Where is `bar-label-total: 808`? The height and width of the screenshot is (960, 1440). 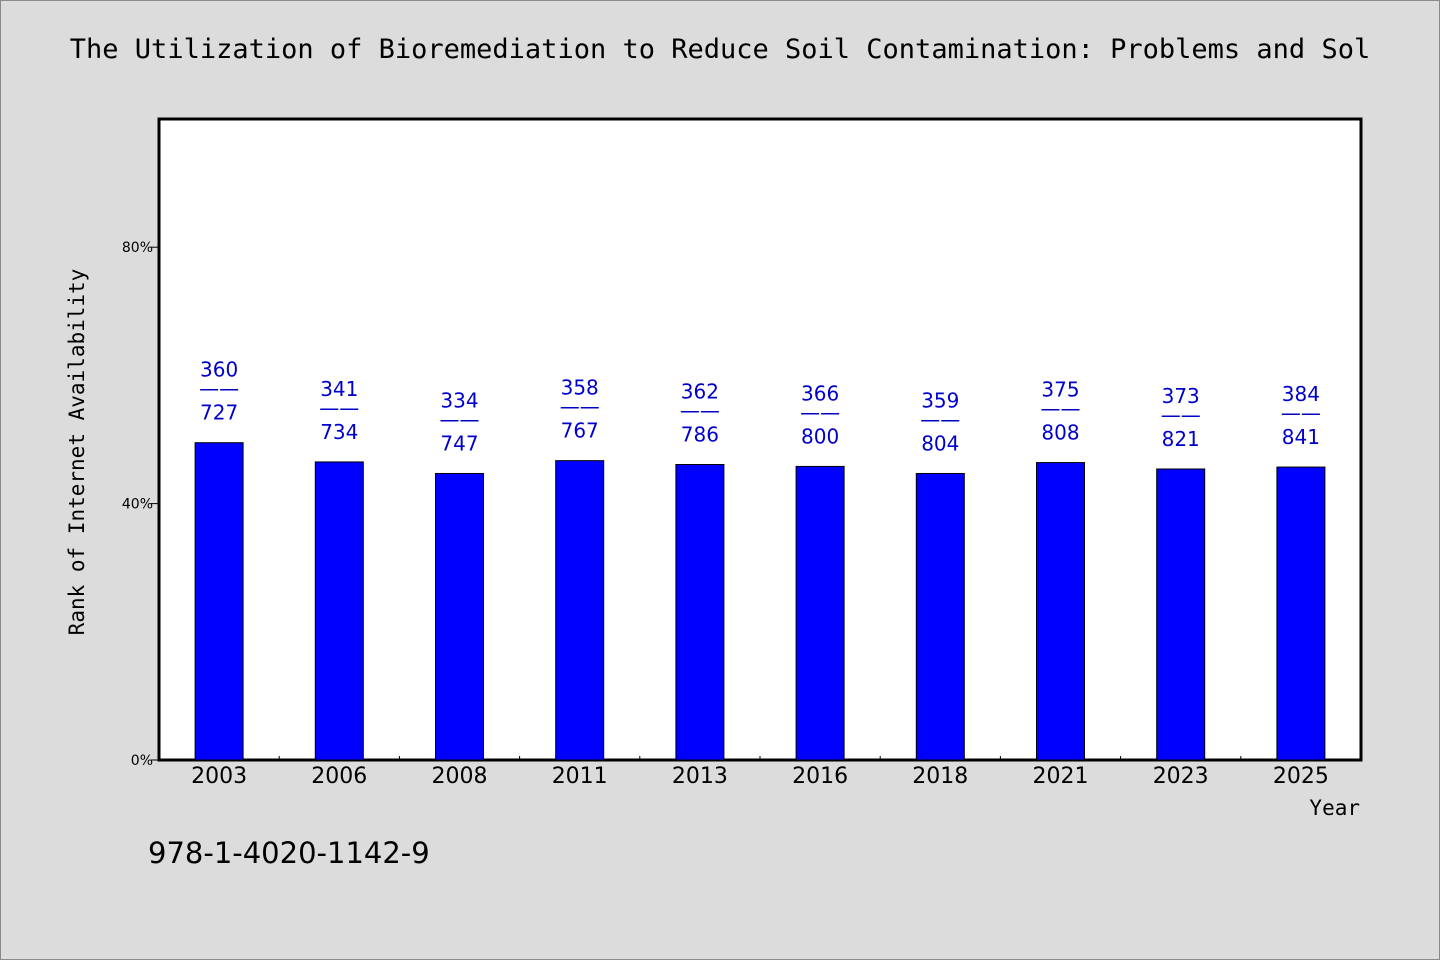
bar-label-total: 808 is located at coordinates (1060, 433).